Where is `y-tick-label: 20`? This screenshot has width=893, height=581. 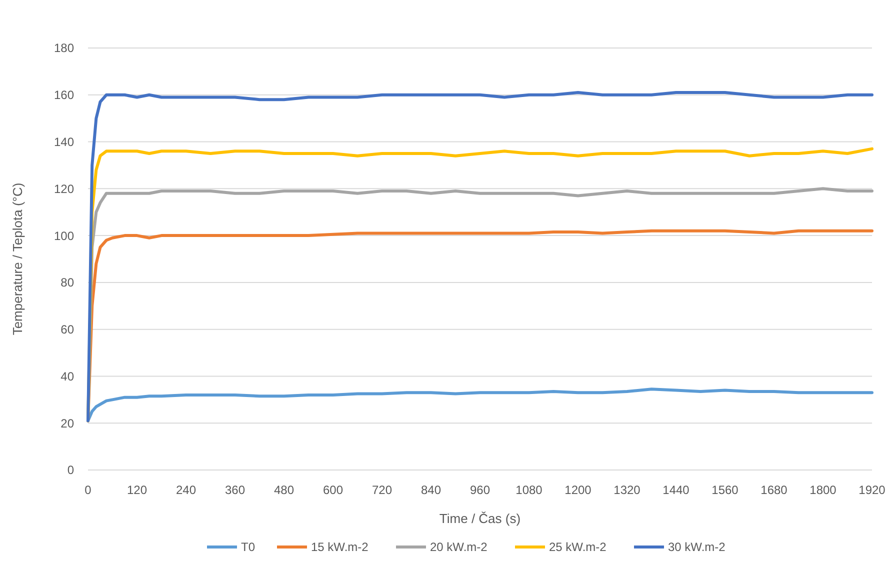
y-tick-label: 20 is located at coordinates (67, 423).